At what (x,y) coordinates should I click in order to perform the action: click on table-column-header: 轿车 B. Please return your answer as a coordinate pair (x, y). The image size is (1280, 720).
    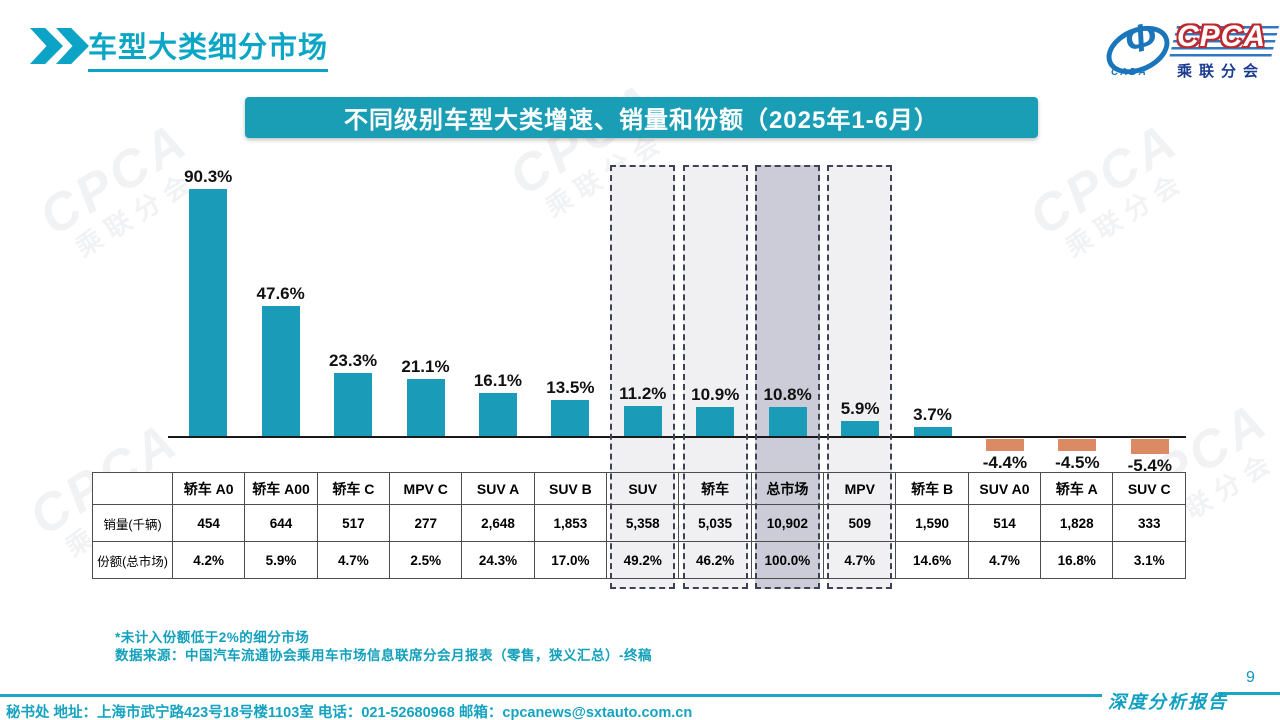
    Looking at the image, I should click on (932, 488).